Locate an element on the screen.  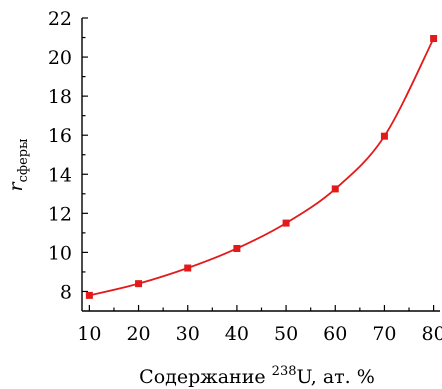
y-tick-label-8: 8 is located at coordinates (66, 292).